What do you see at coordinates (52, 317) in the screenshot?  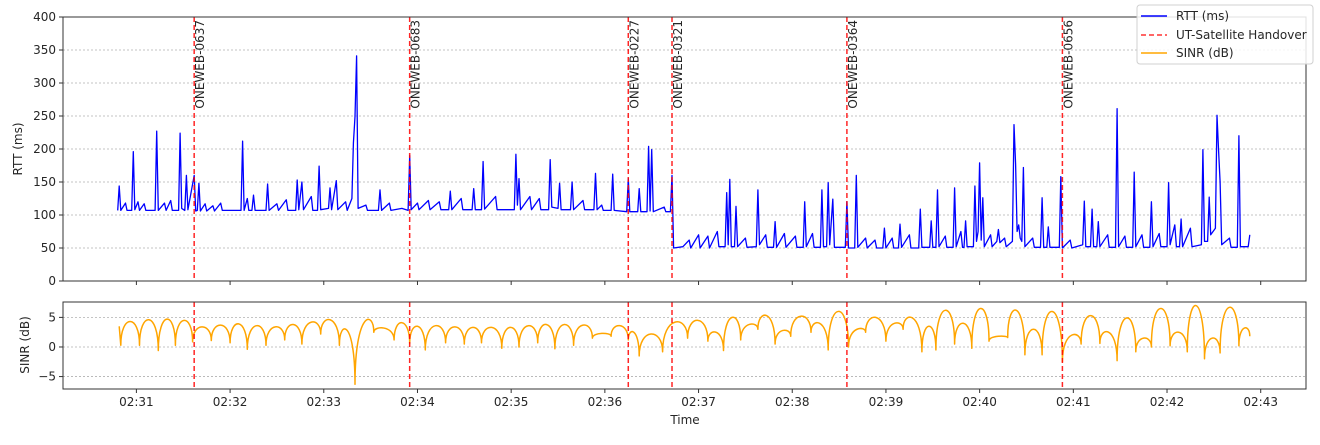 I see `sinr-y-tick-label: 5` at bounding box center [52, 317].